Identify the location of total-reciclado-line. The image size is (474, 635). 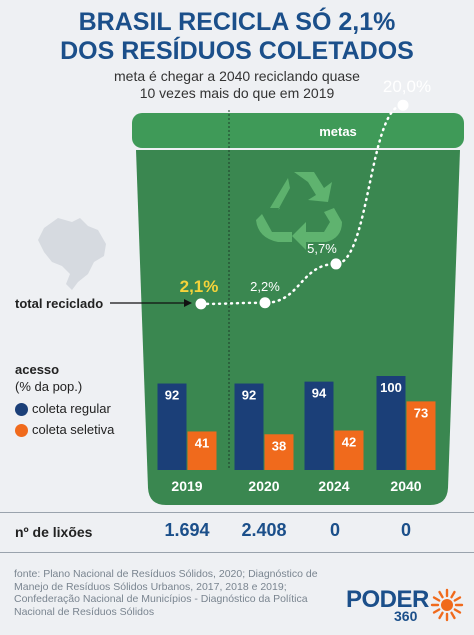
(302, 204).